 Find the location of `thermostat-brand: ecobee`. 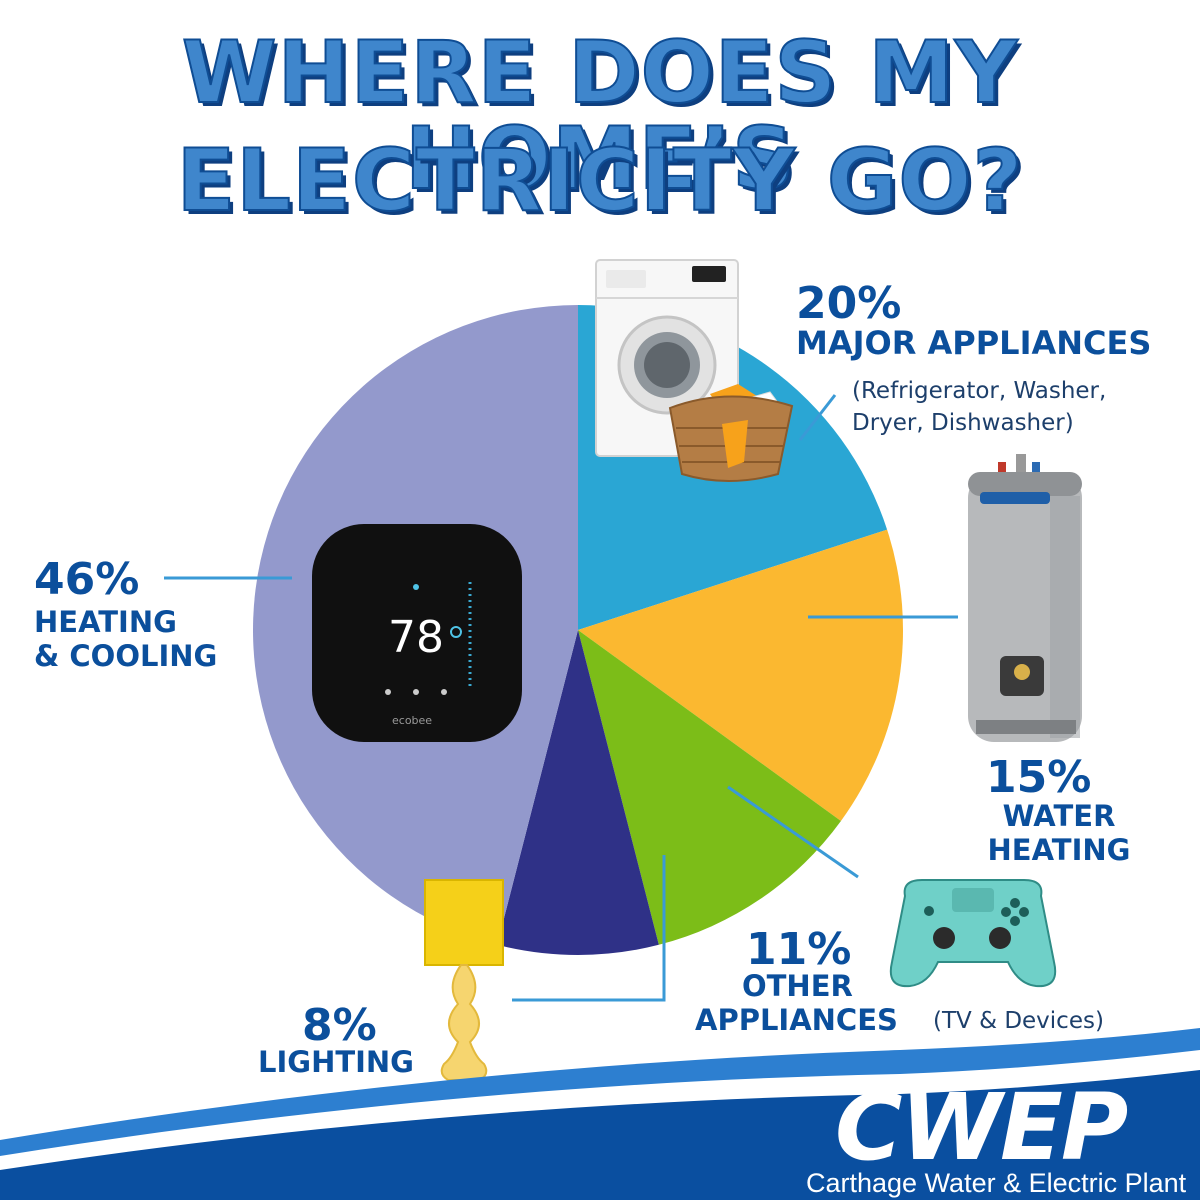

thermostat-brand: ecobee is located at coordinates (412, 720).